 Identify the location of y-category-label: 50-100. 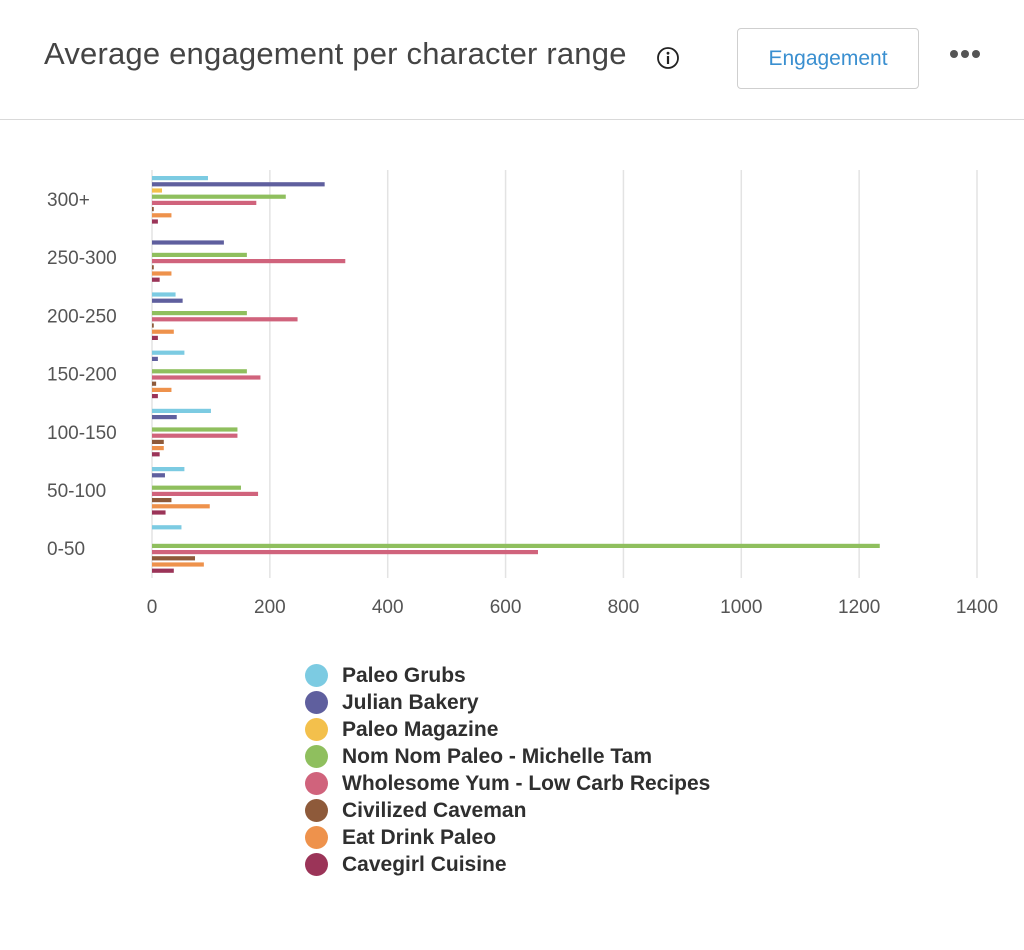
(76, 491).